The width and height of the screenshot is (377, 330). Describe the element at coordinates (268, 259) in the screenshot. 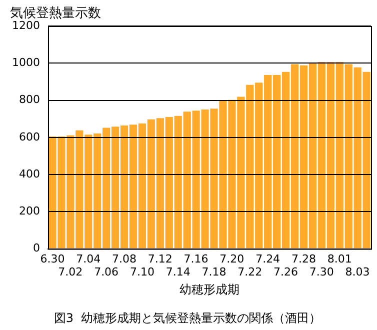

I see `x-tick-label: 7.24` at that location.